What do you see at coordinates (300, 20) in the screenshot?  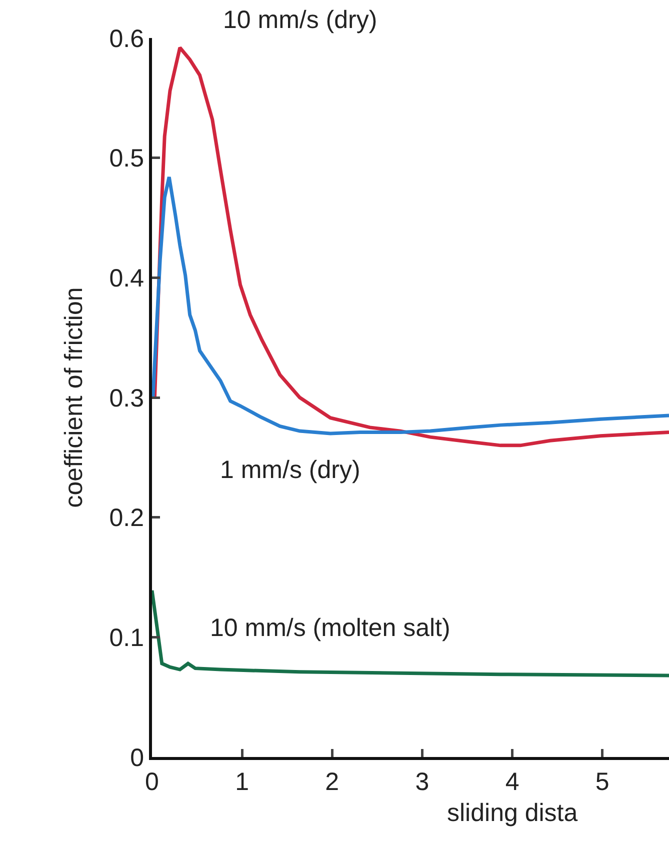 I see `series-label: 10 mm/s (dry)` at bounding box center [300, 20].